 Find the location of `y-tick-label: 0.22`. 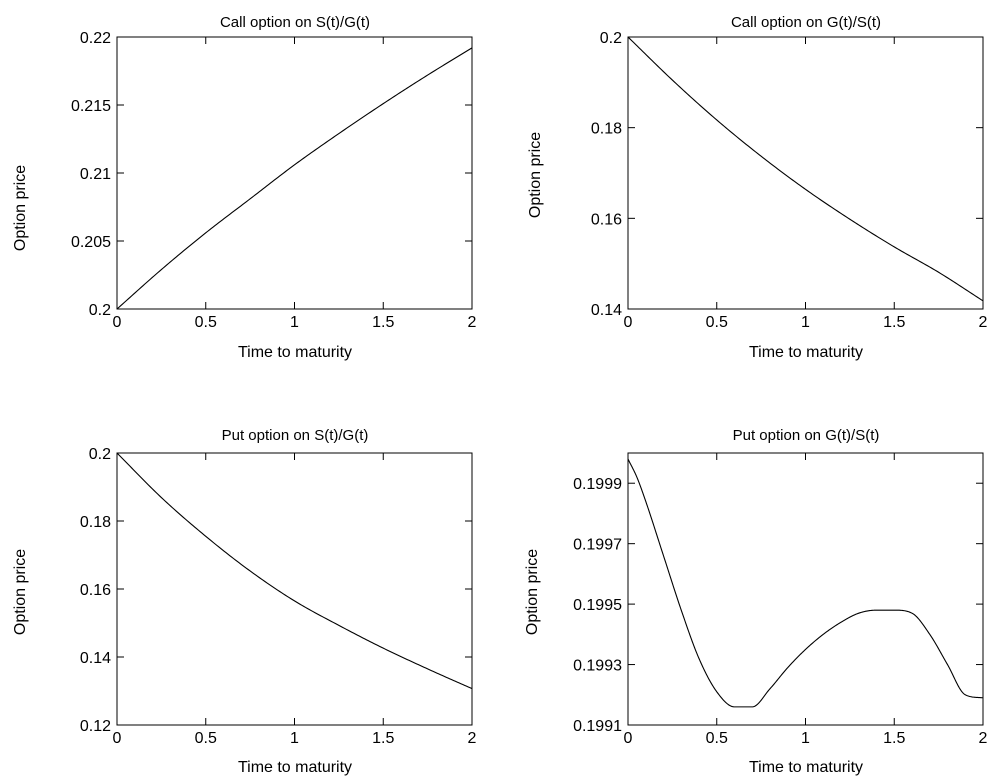

y-tick-label: 0.22 is located at coordinates (95, 38).